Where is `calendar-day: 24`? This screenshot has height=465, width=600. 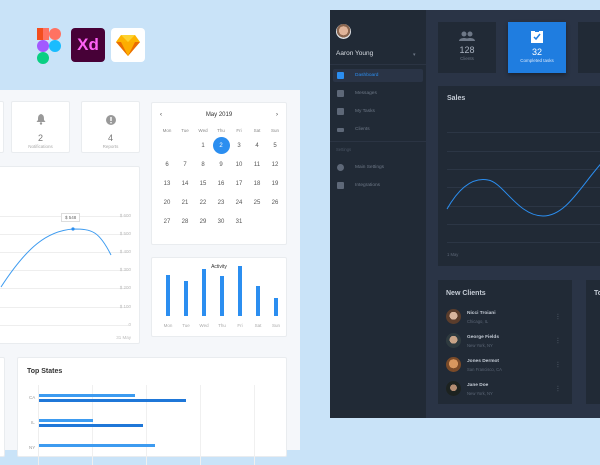 calendar-day: 24 is located at coordinates (239, 202).